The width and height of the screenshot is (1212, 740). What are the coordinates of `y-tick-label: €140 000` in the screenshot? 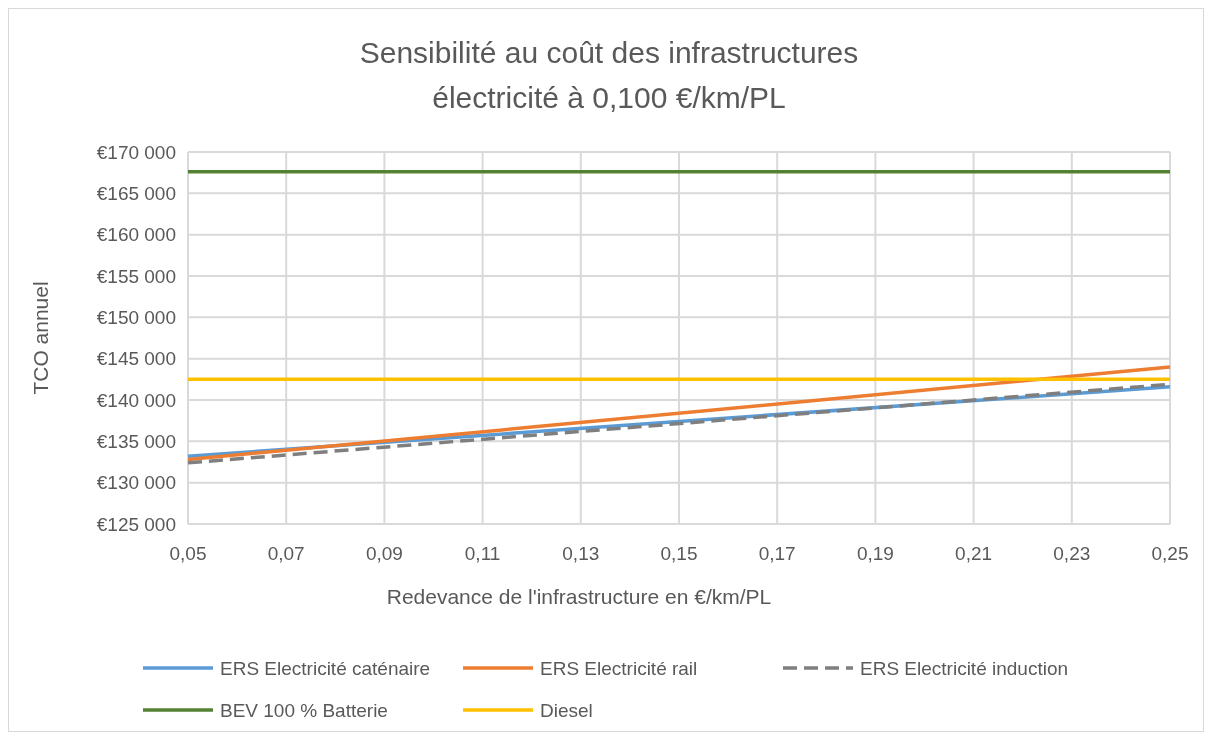 It's located at (136, 400).